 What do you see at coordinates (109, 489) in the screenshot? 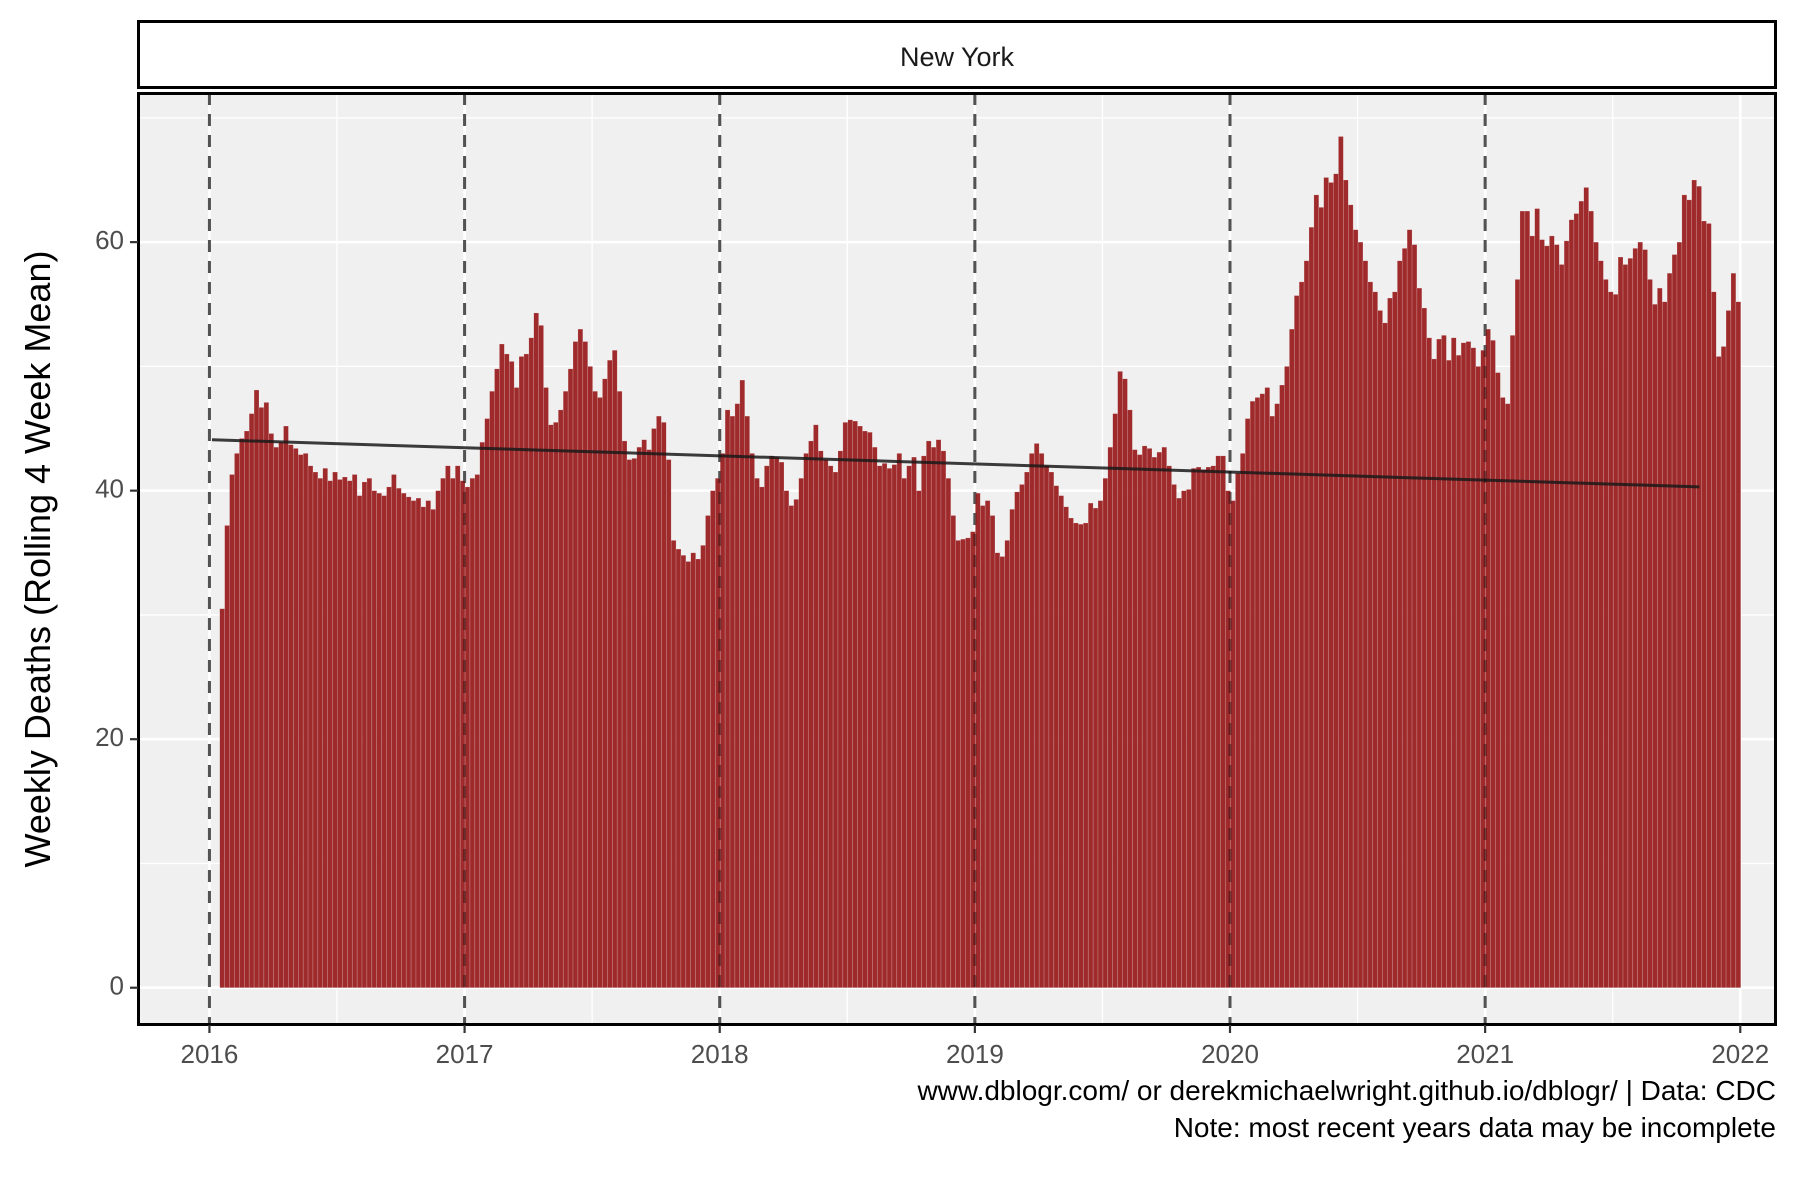
I see `y-tick-label: 40` at bounding box center [109, 489].